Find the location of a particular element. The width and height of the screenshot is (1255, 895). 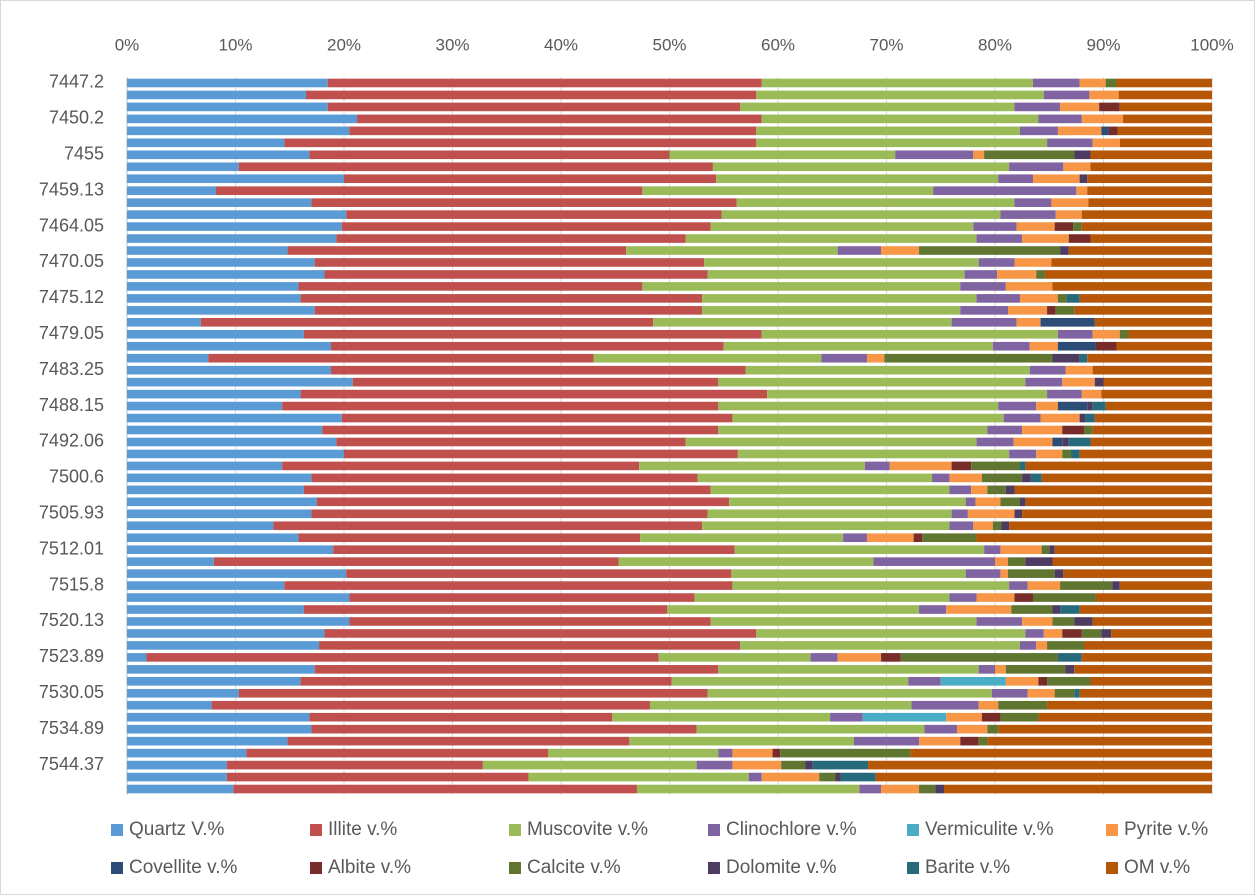

legend-label: Muscovite v.% is located at coordinates (587, 829).